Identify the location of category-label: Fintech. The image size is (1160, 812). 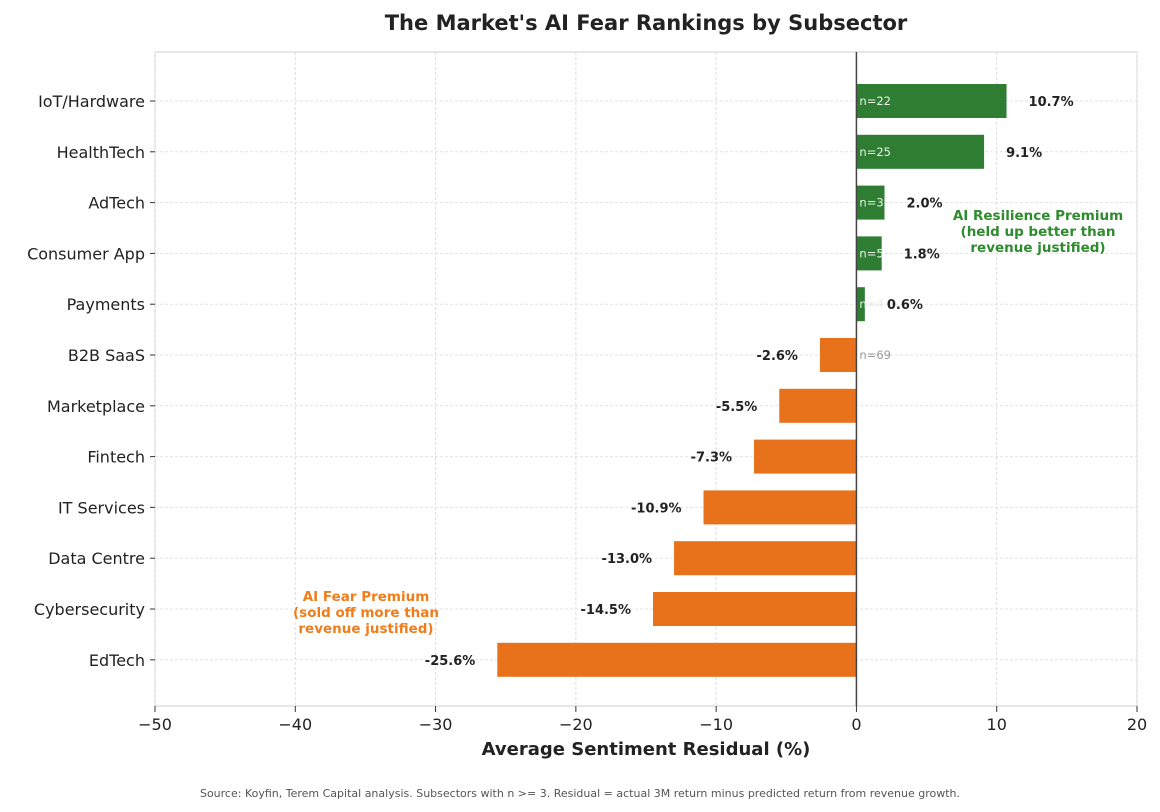
(116, 457).